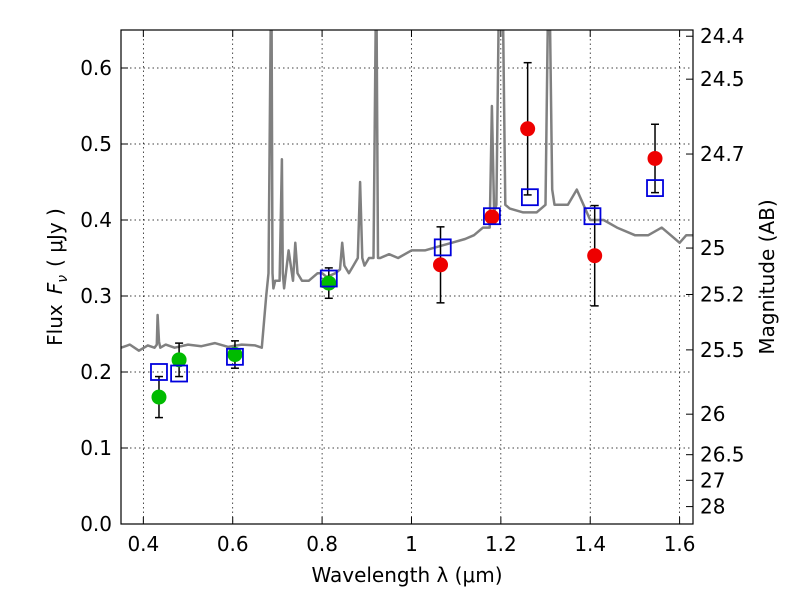  Describe the element at coordinates (767, 276) in the screenshot. I see `y2-axis-label: Magnitude (AB)` at that location.